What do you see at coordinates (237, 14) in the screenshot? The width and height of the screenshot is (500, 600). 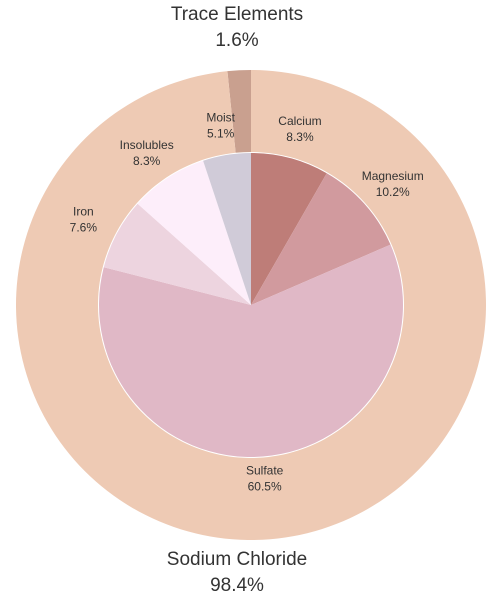 I see `outer-label-name-trace-elements: Trace Elements` at bounding box center [237, 14].